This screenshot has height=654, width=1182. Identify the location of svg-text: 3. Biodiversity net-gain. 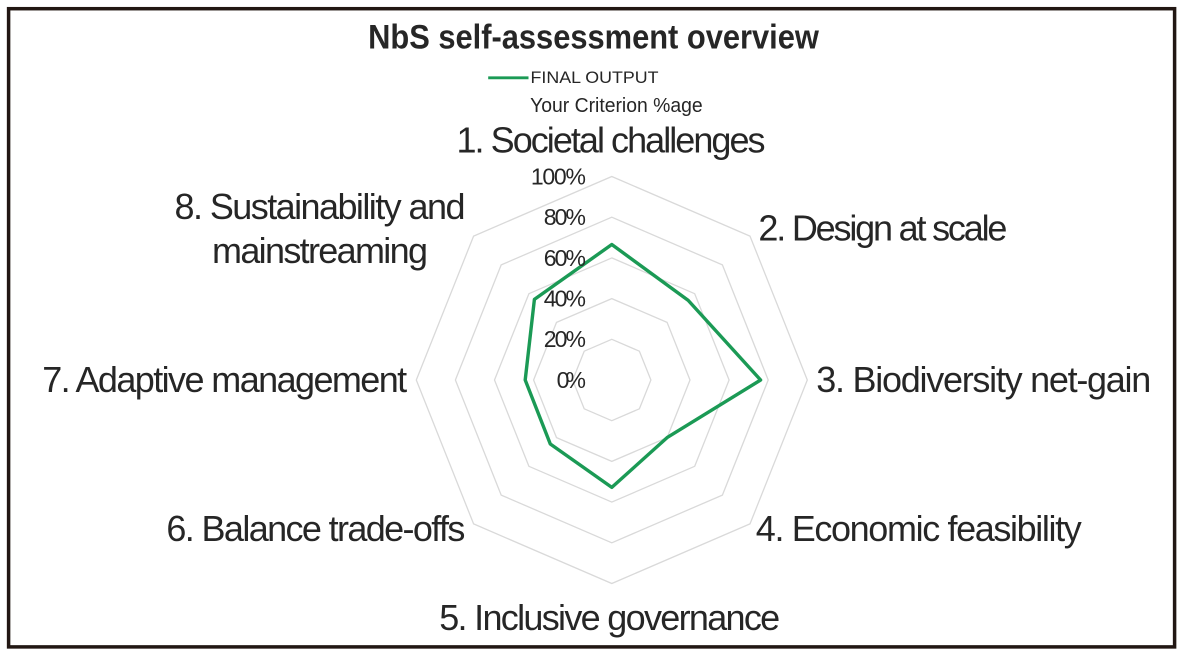
(983, 379).